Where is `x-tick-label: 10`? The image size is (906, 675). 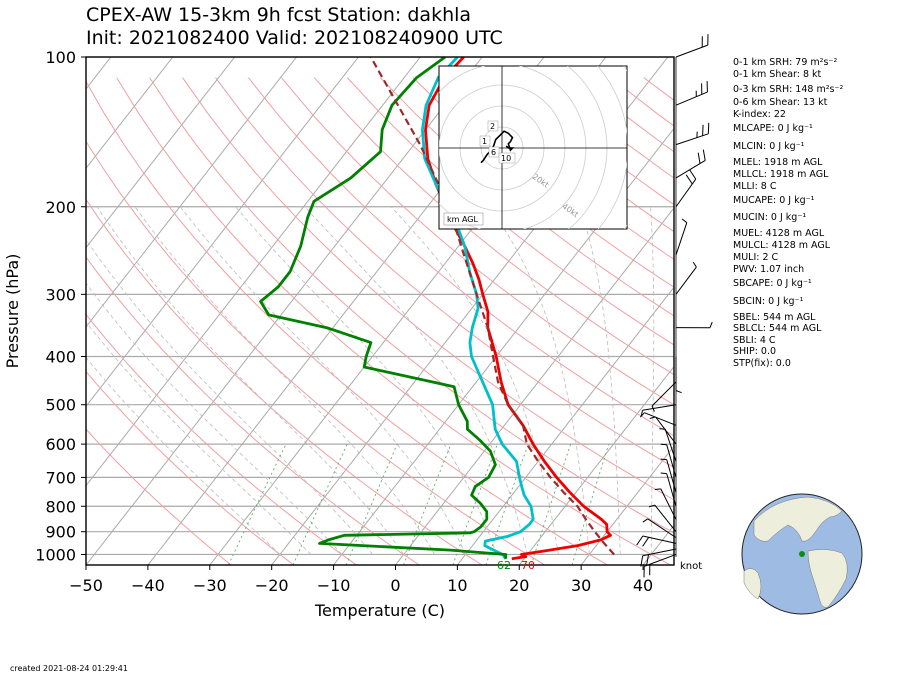 x-tick-label: 10 is located at coordinates (457, 585).